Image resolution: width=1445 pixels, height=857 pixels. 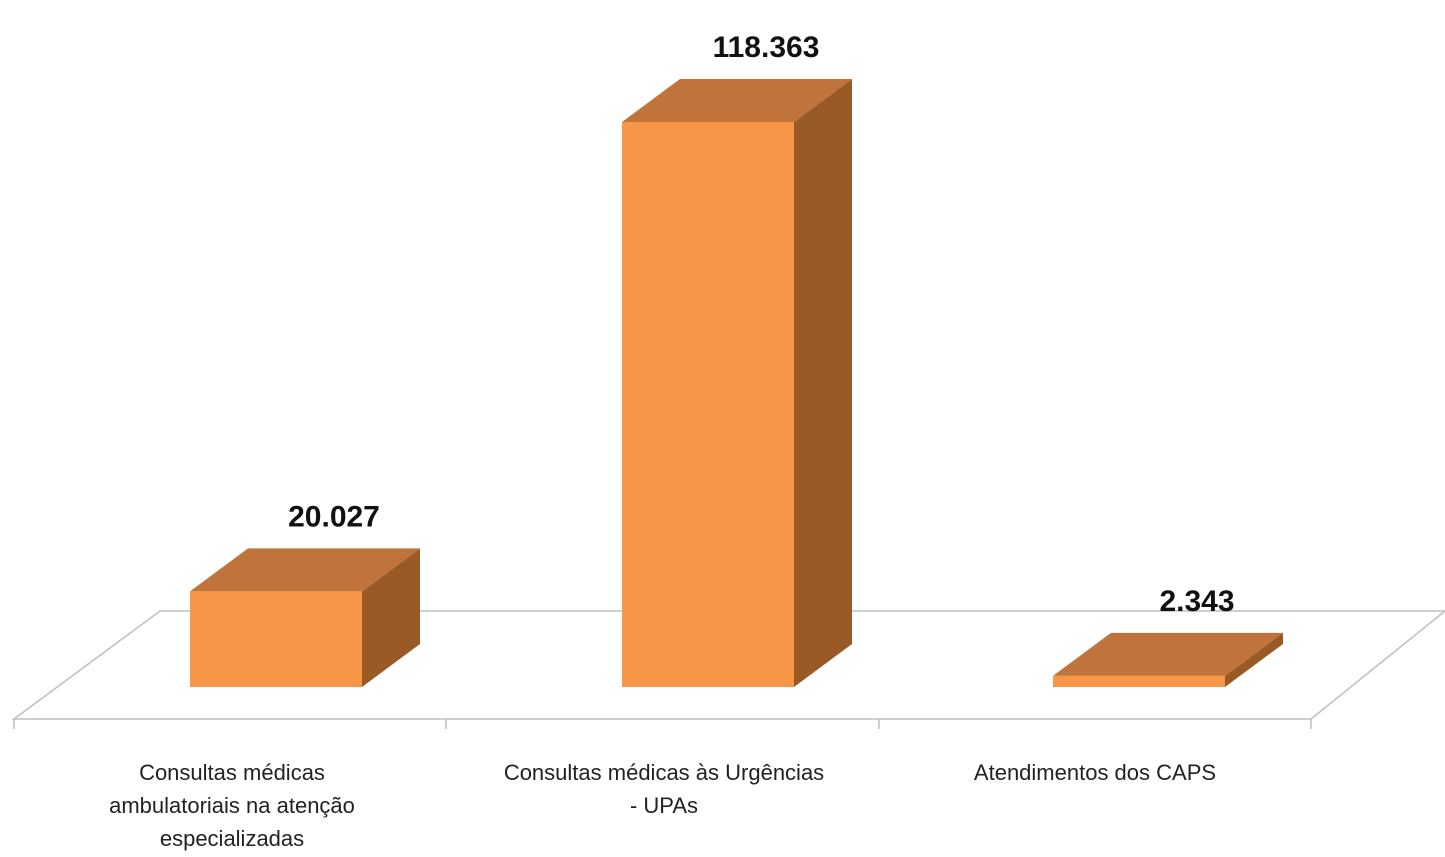 I want to click on category-label-upas: Consultas médicas às Urgências - UPAs, so click(x=664, y=789).